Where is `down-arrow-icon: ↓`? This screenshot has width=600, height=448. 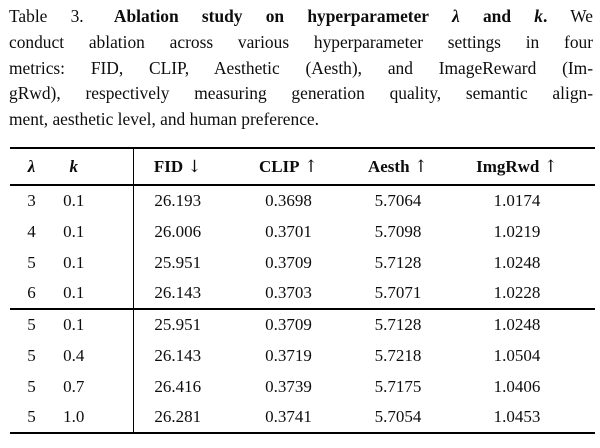 down-arrow-icon: ↓ is located at coordinates (194, 166).